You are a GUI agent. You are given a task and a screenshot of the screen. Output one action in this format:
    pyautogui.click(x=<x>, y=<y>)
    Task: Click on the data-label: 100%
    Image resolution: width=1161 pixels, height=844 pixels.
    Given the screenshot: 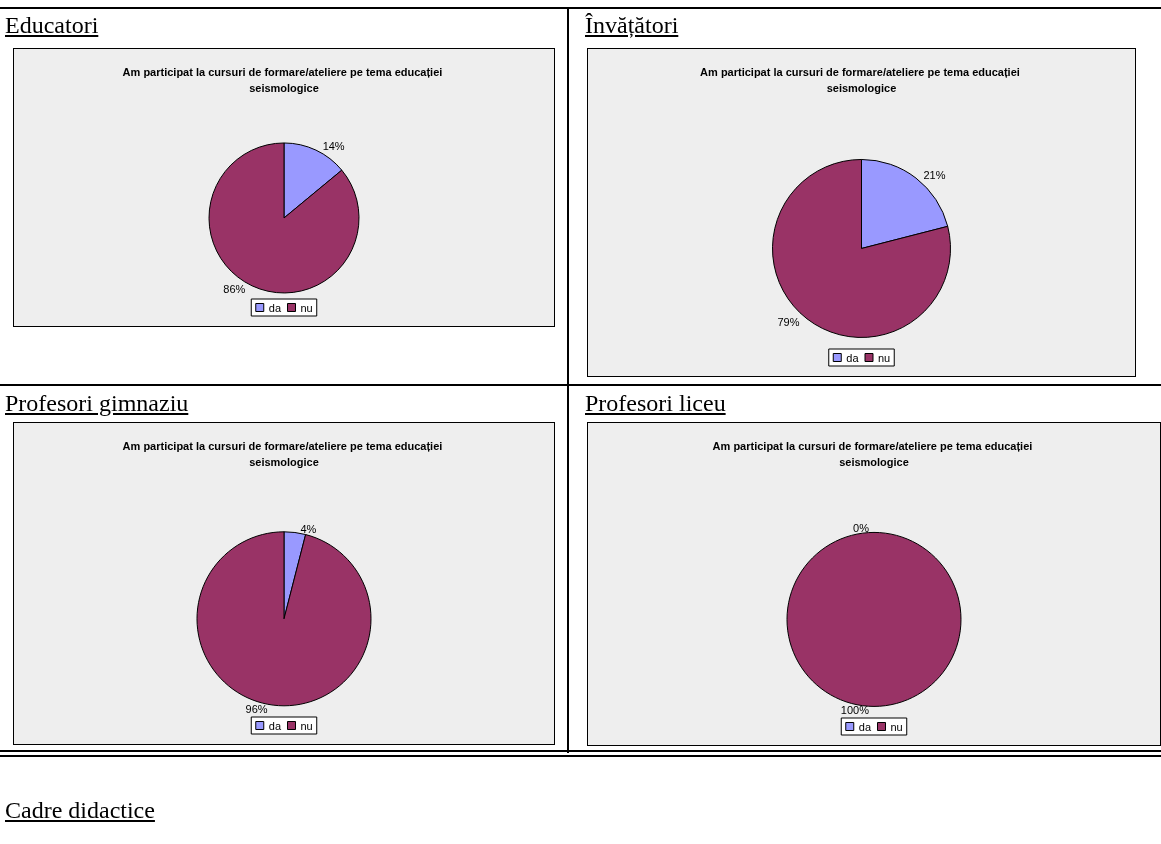 What is the action you would take?
    pyautogui.click(x=855, y=710)
    